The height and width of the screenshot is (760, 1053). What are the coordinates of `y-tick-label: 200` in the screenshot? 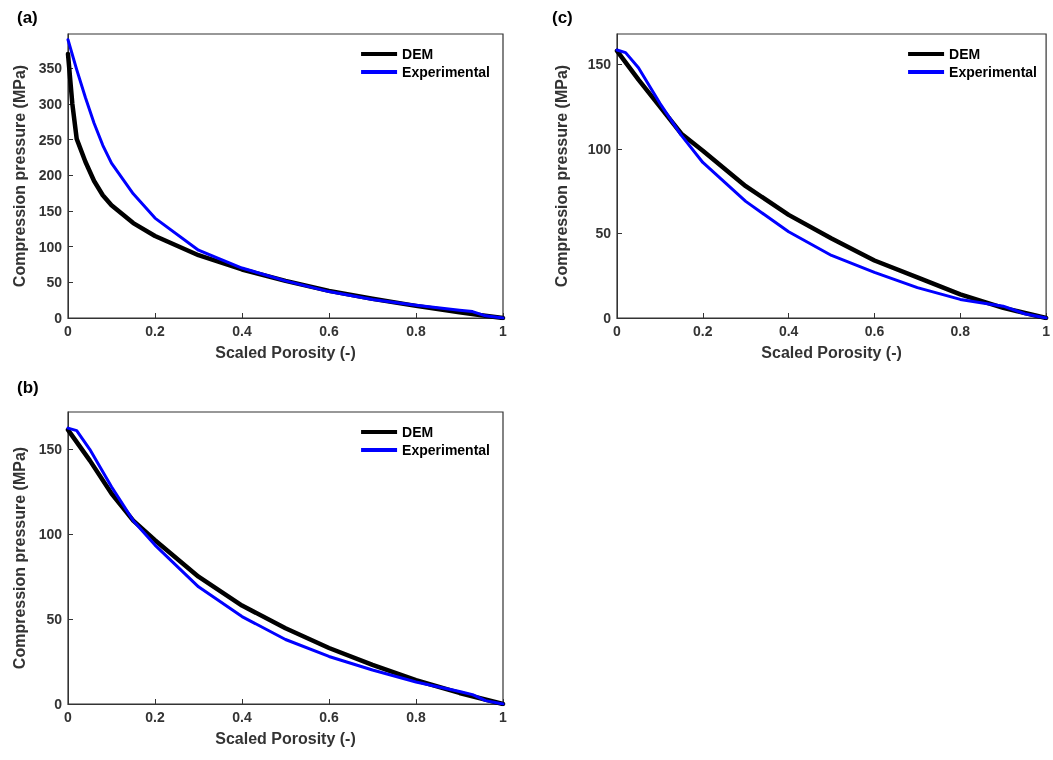 It's located at (50, 175).